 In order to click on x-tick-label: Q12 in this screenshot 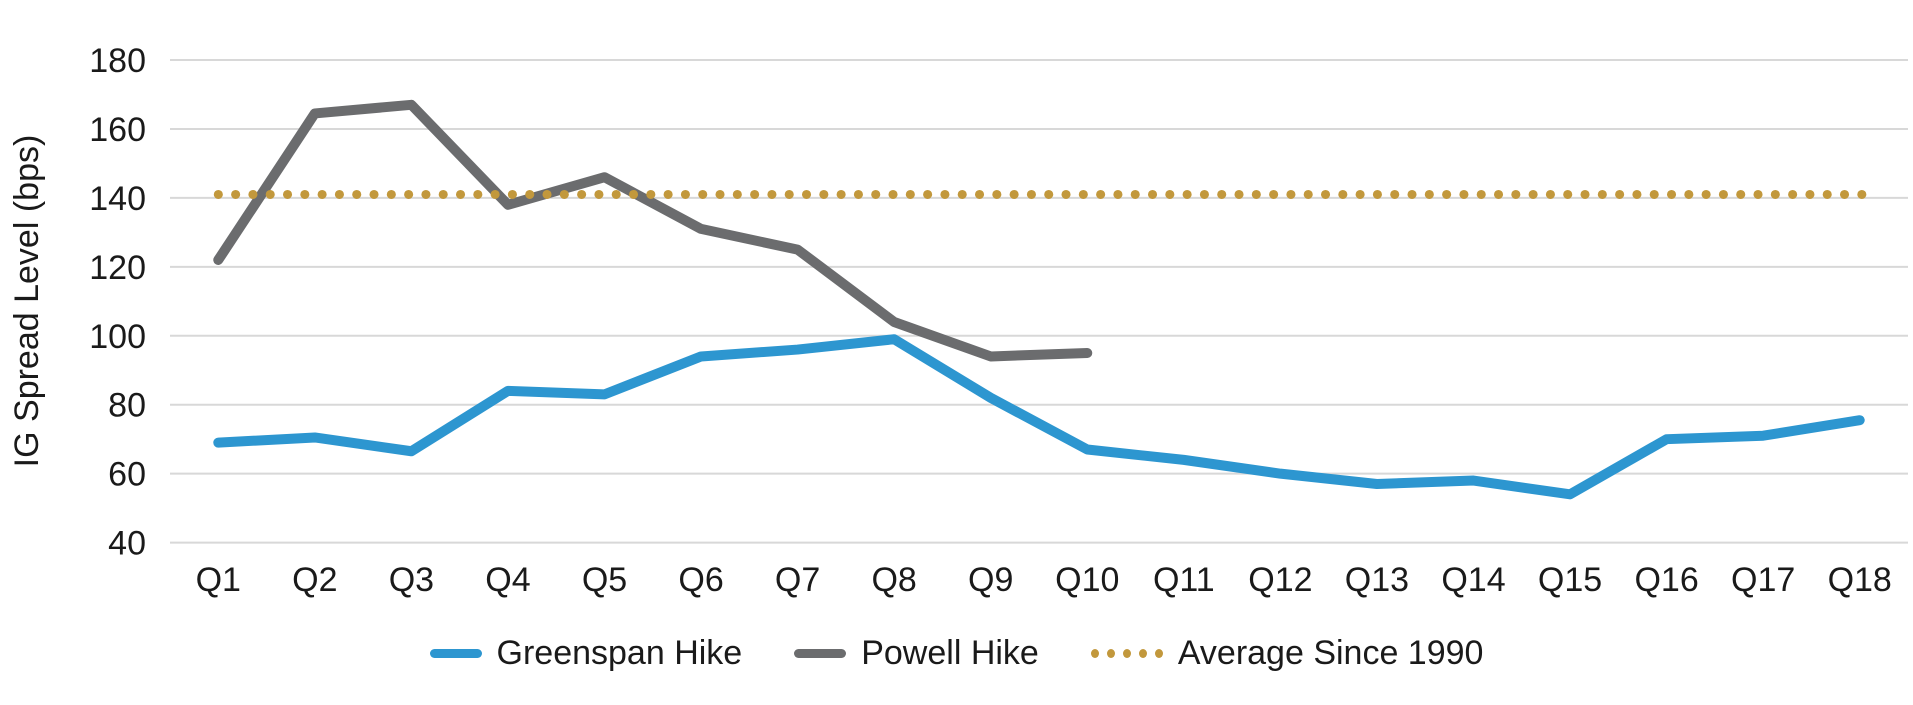, I will do `click(1280, 580)`.